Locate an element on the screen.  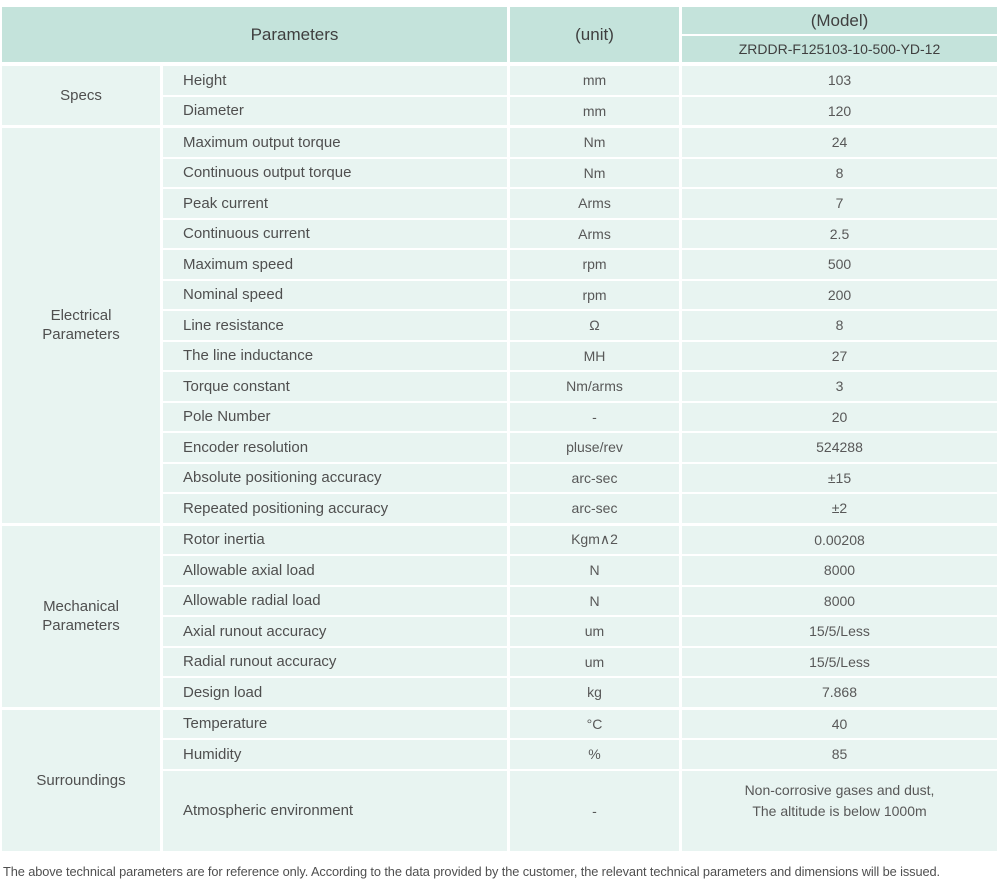
table-row: Allowable axial load N 8000 is located at coordinates (499, 571).